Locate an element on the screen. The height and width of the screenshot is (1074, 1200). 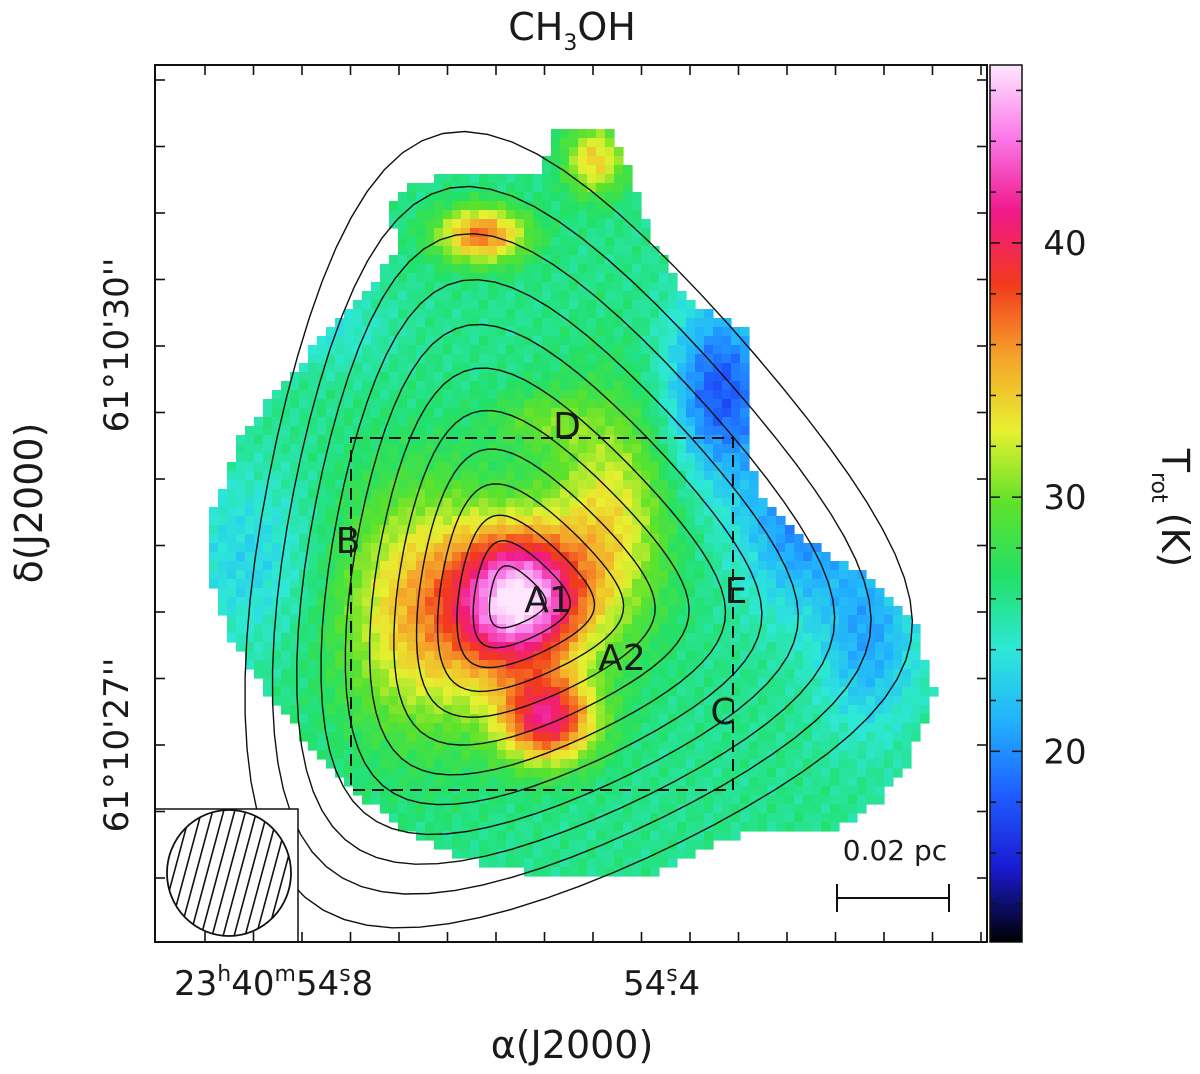
peak-label-e: E is located at coordinates (736, 591).